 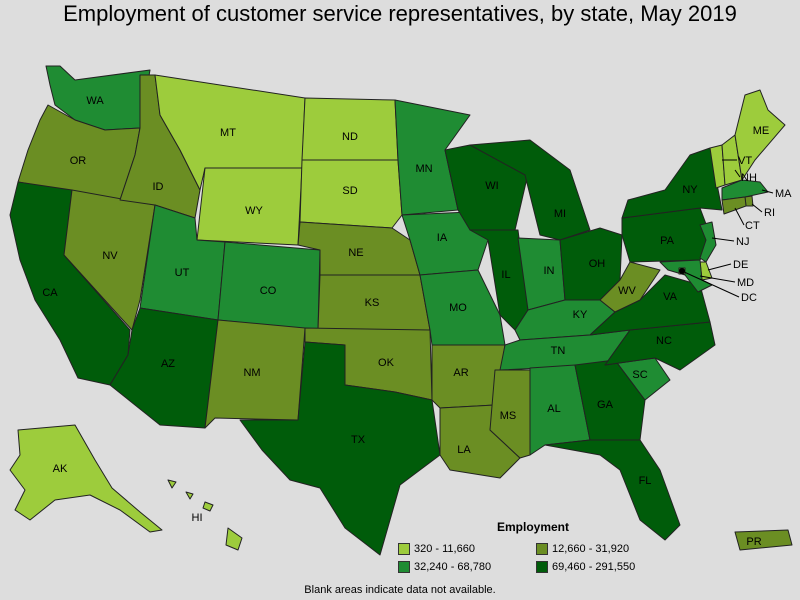 I want to click on label-ny: NY, so click(x=690, y=190).